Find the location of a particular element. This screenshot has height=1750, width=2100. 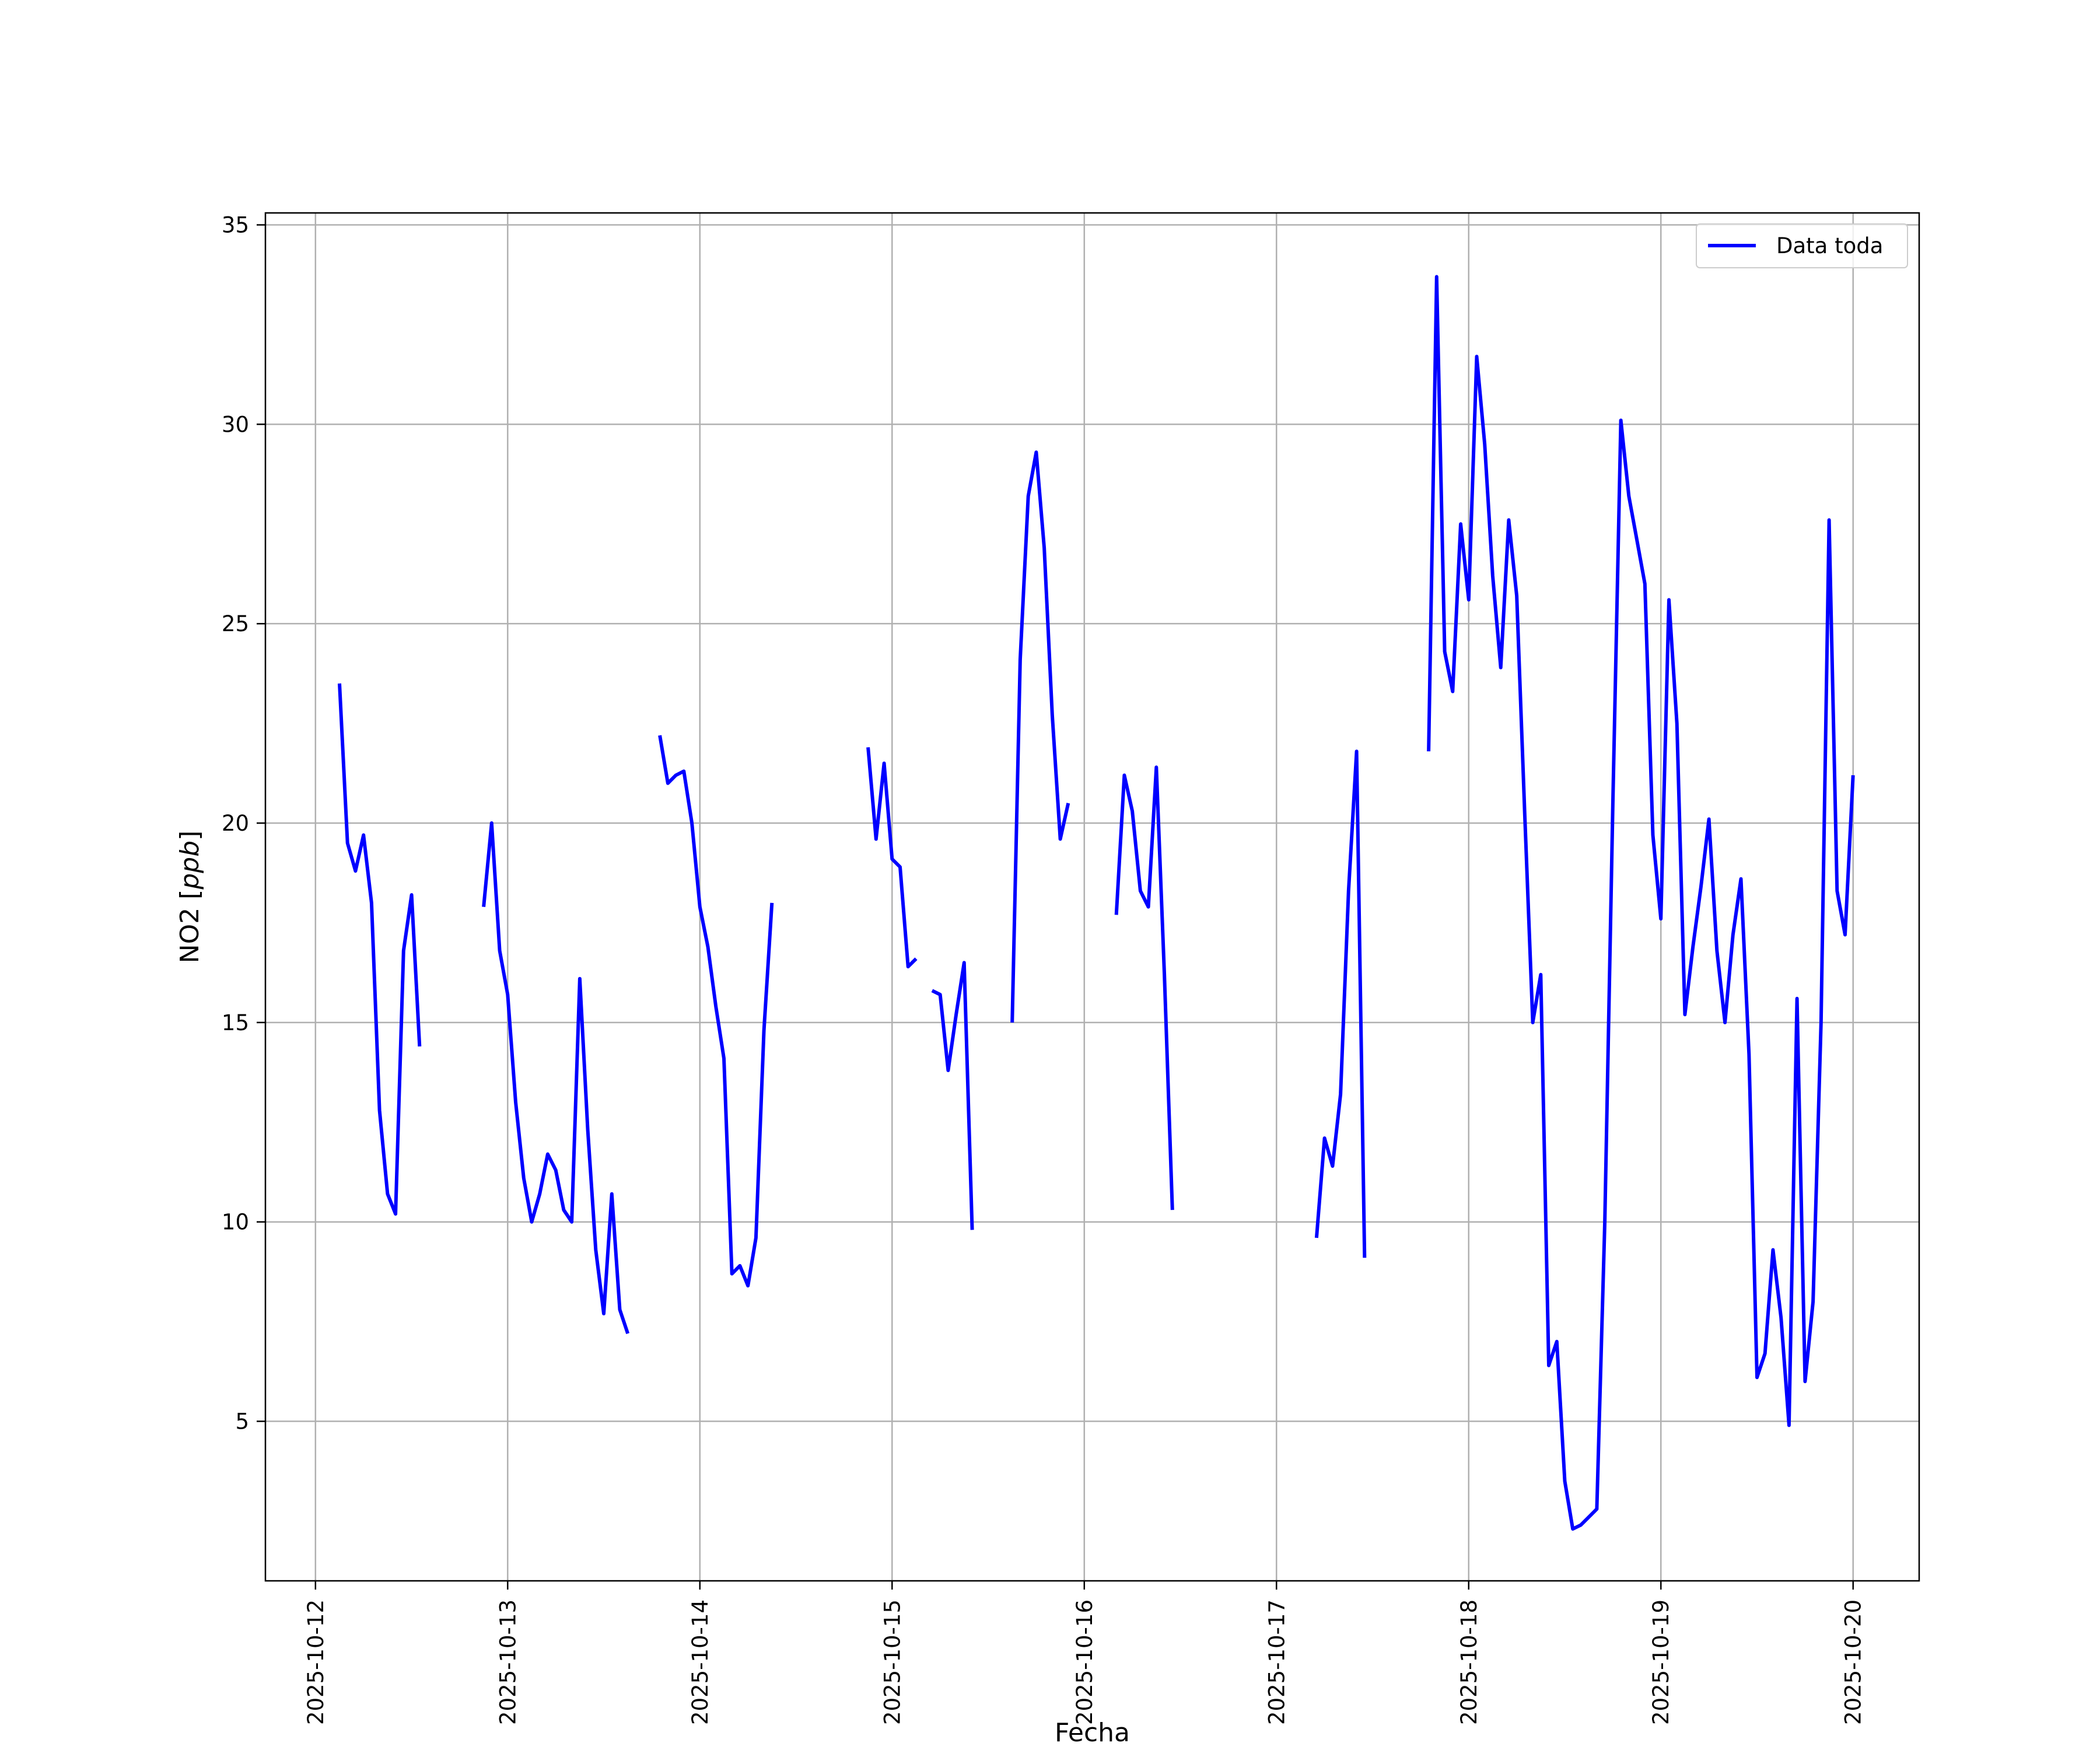

x-tick-label: 2025-10-18 is located at coordinates (1469, 1662).